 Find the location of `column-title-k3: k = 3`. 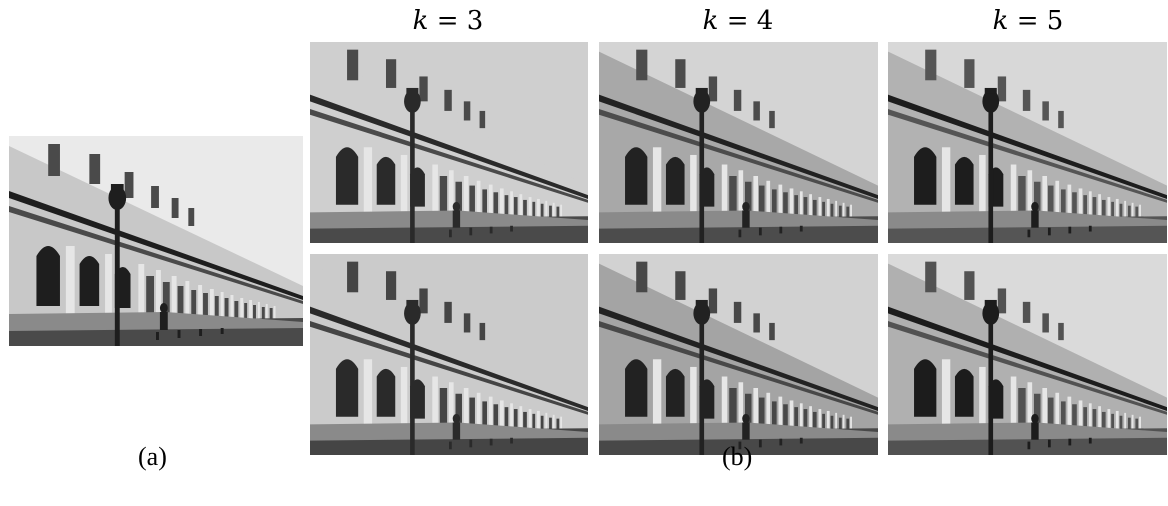

column-title-k3: k = 3 is located at coordinates (448, 21).